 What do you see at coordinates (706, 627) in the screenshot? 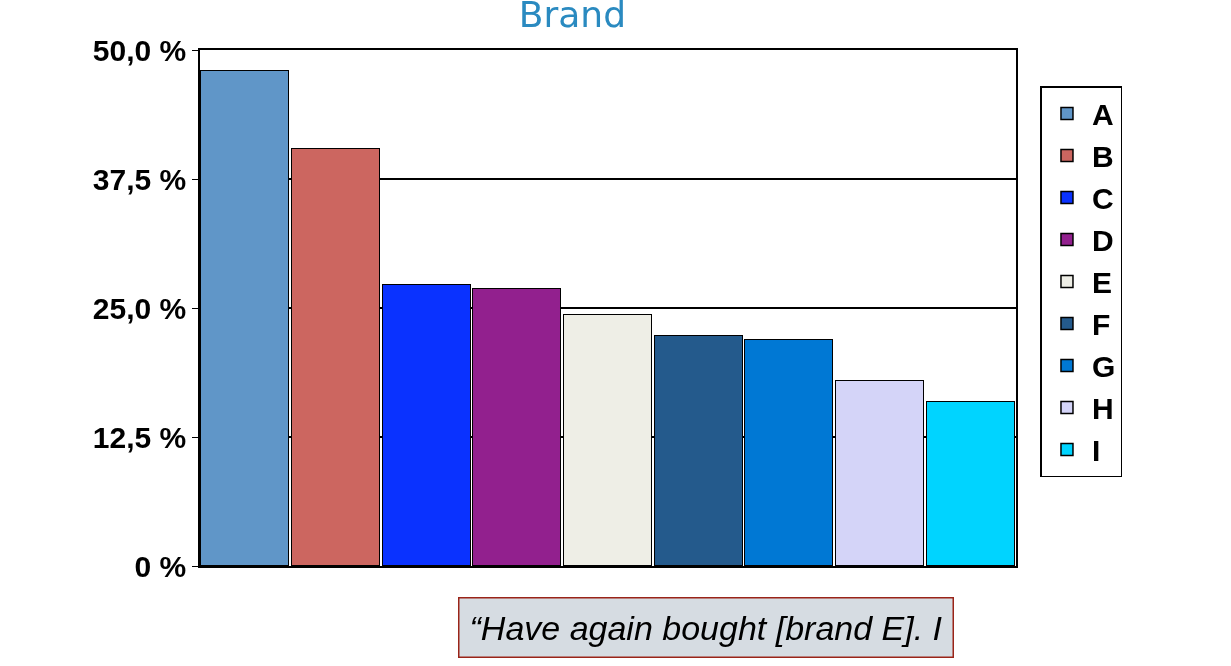
I see `text: “Have again bought [brand E]. I` at bounding box center [706, 627].